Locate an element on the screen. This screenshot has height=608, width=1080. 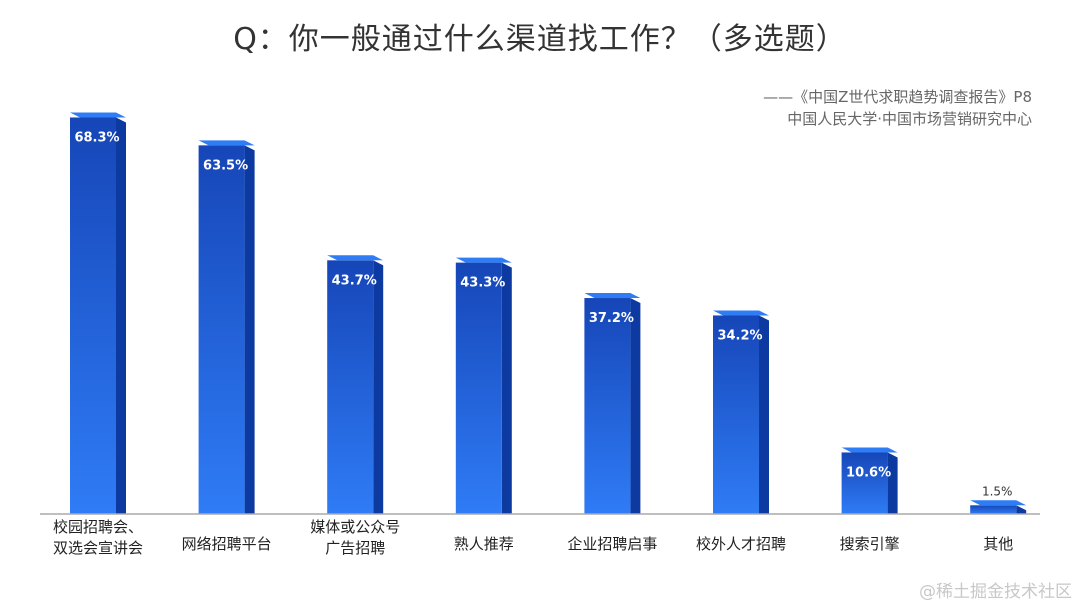
category-label-line: 校外人才招聘 is located at coordinates (741, 544).